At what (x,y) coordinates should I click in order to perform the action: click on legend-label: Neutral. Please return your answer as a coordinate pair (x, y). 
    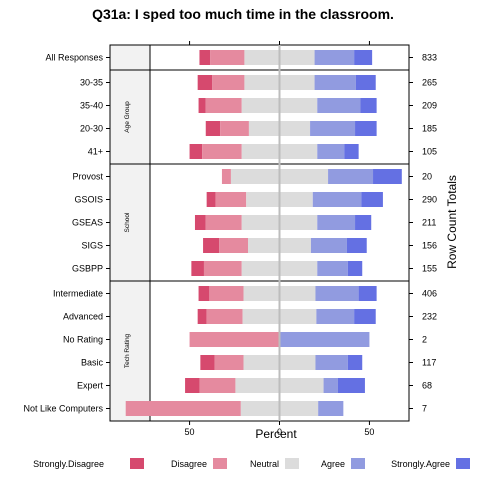
    Looking at the image, I should click on (264, 464).